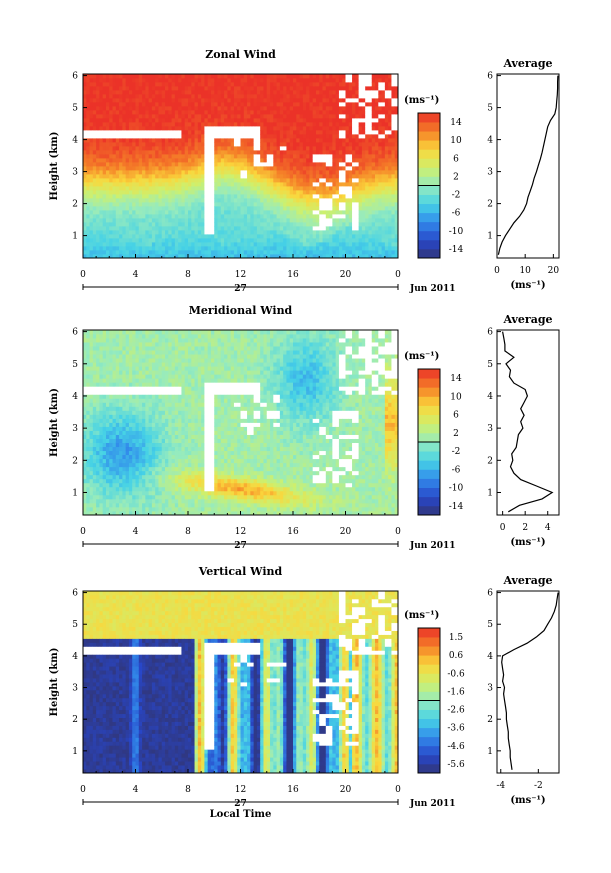 Image resolution: width=611 pixels, height=873 pixels. I want to click on profile-x-tick-label: 0, so click(497, 271).